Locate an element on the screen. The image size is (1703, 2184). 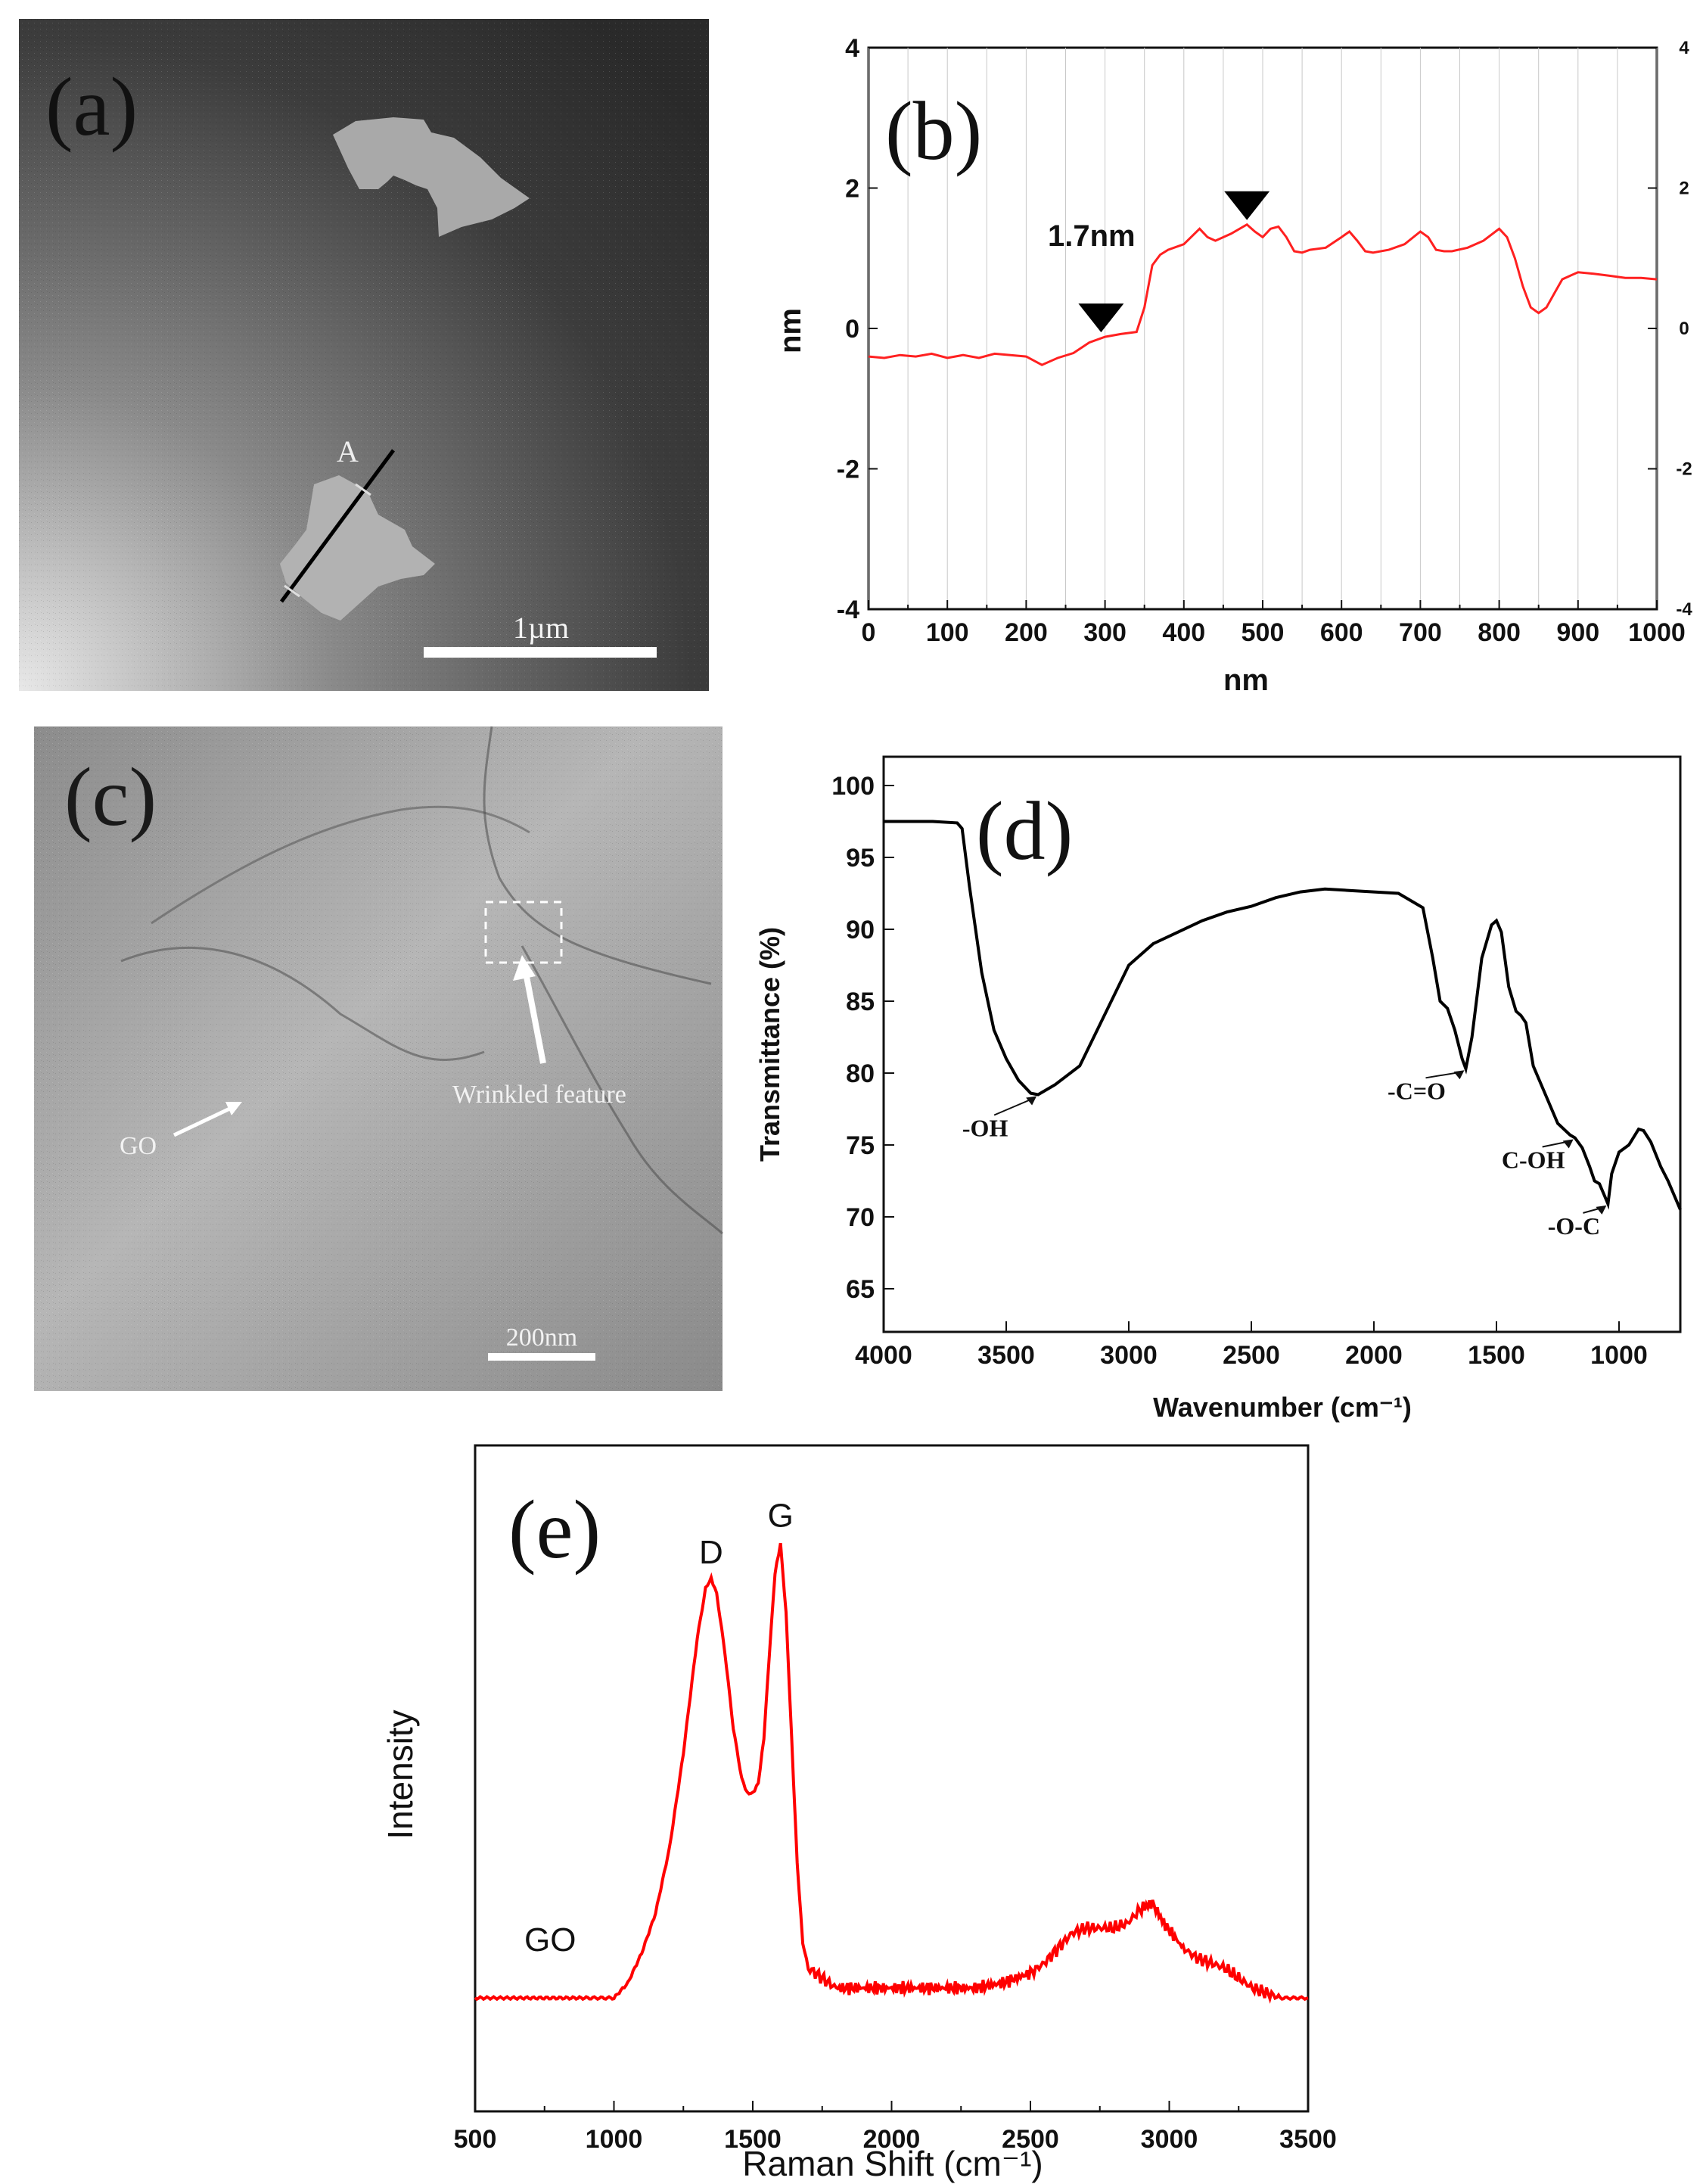
afm-flake-bottom is located at coordinates (357, 548).